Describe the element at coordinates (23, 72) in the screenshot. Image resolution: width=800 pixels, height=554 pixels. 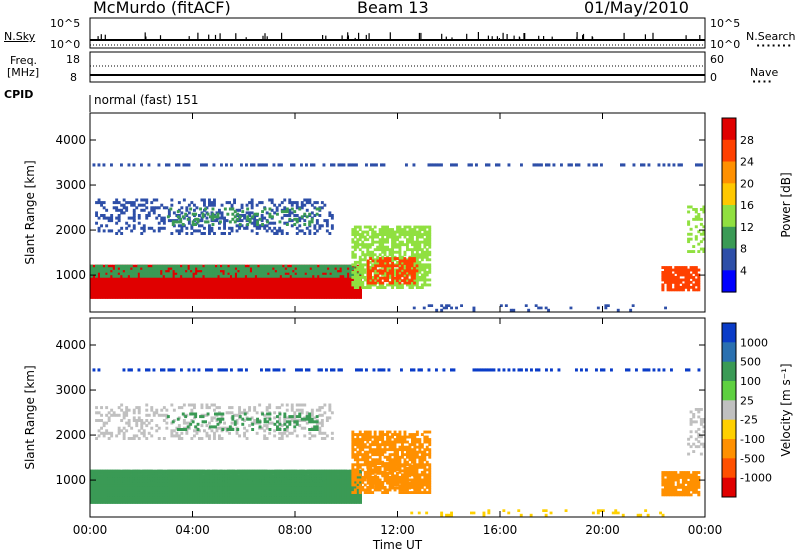
I see `freq-unit-label: [MHz]` at that location.